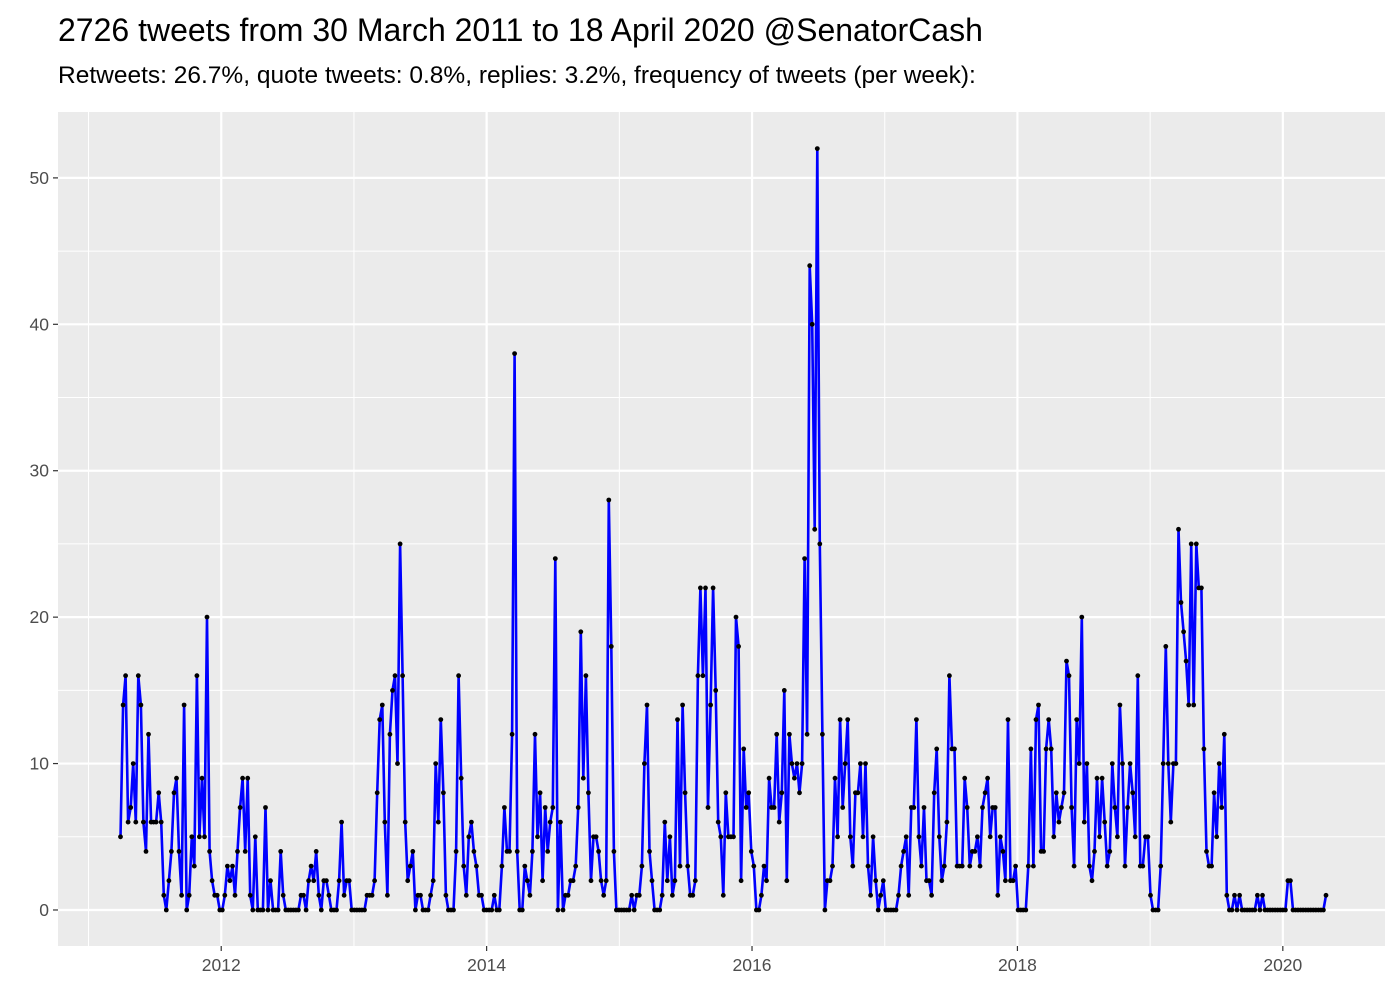  What do you see at coordinates (486, 965) in the screenshot?
I see `x-tick-label: 2014` at bounding box center [486, 965].